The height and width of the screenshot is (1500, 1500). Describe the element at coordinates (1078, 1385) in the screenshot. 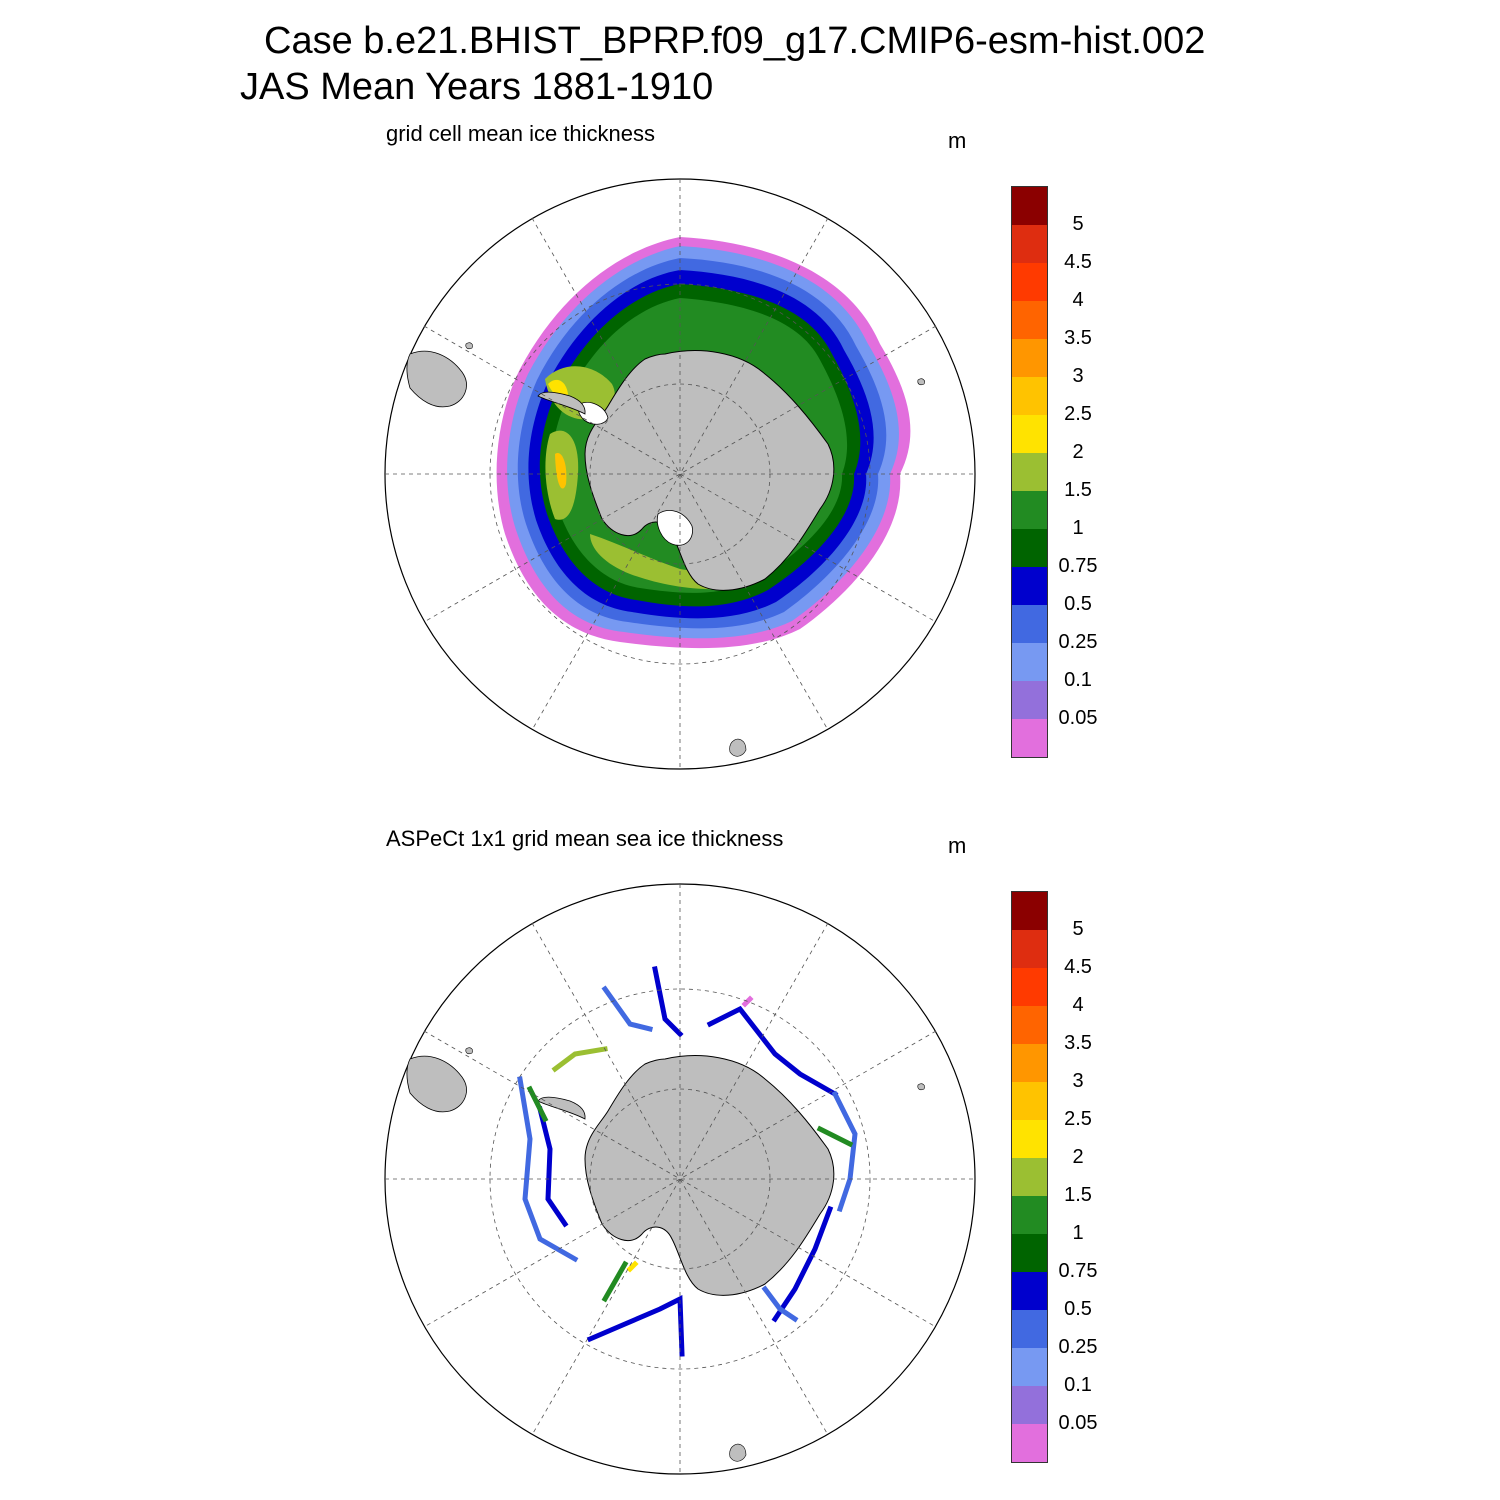

I see `colorbar-tick-label: 0.1` at that location.